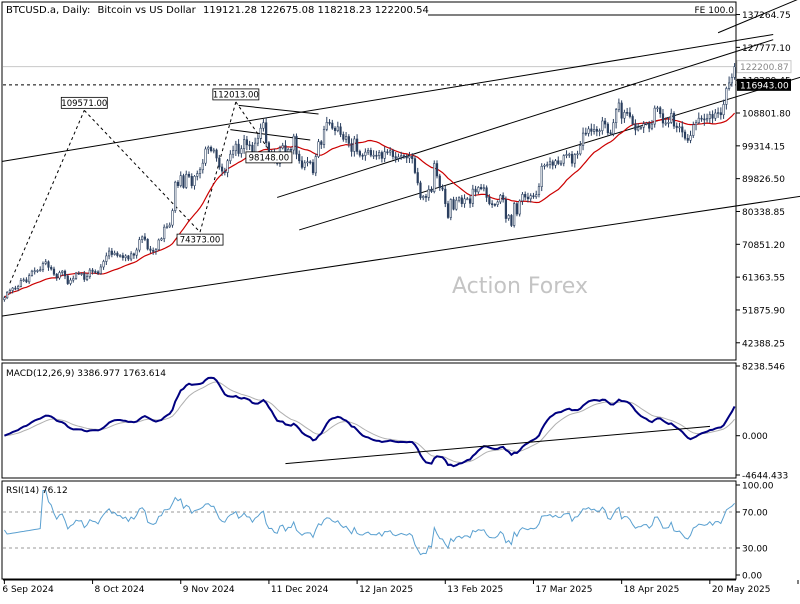 The width and height of the screenshot is (800, 604). I want to click on price-tick-label: 137264.75, so click(766, 16).